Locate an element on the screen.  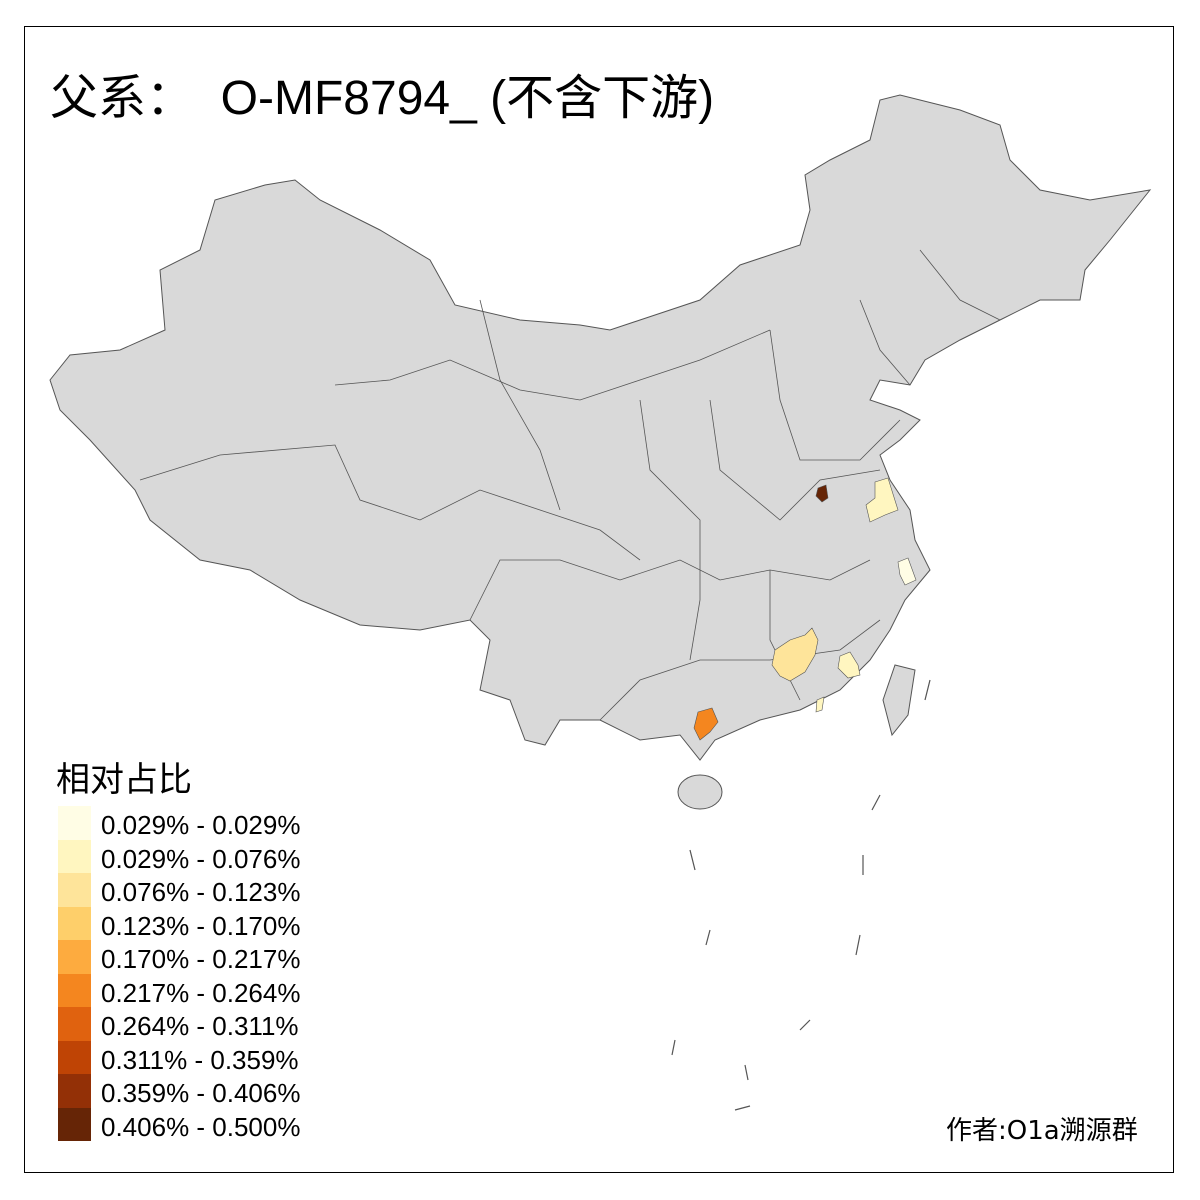
legend-label: 0.123% - 0.170% is located at coordinates (201, 925).